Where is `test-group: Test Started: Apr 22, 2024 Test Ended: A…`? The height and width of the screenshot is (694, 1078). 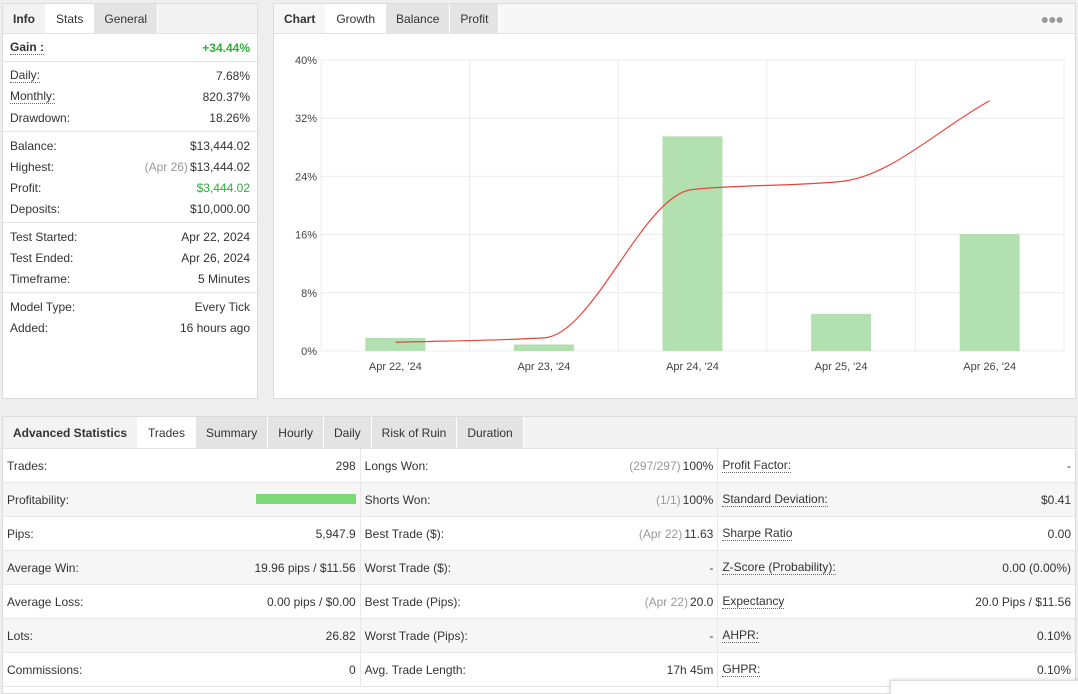
test-group: Test Started: Apr 22, 2024 Test Ended: A… is located at coordinates (130, 258).